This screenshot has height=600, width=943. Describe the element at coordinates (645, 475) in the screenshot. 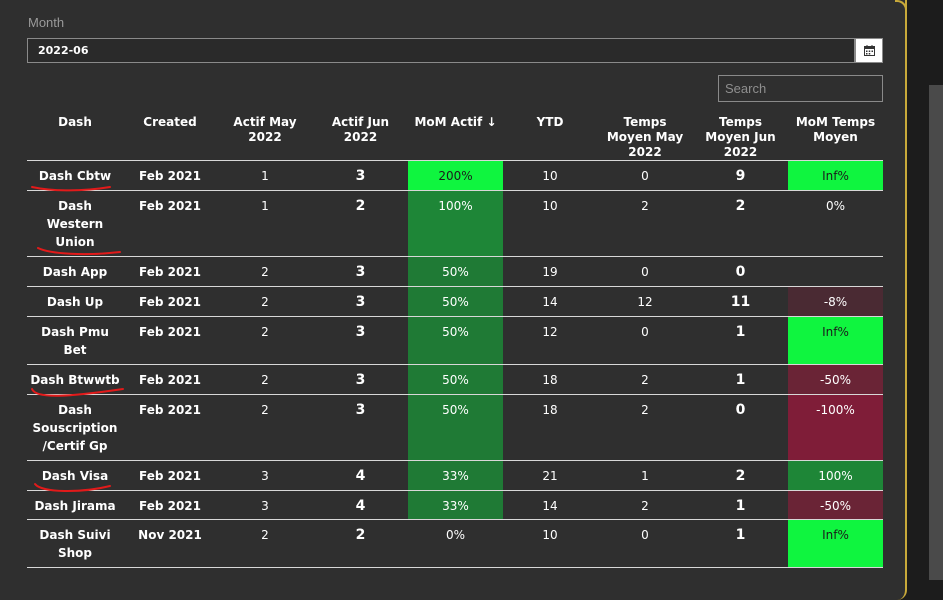

I see `cell-temps-may: 1` at that location.